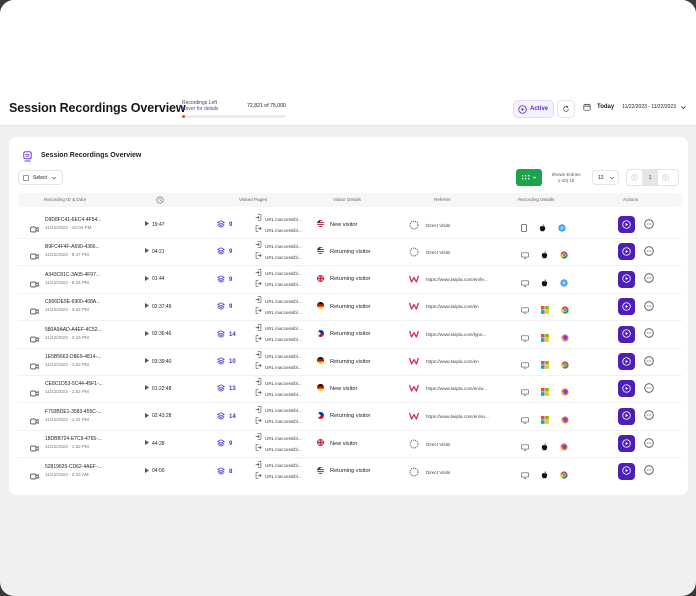 The image size is (696, 596). I want to click on visitor-type: Returning visitor, so click(350, 334).